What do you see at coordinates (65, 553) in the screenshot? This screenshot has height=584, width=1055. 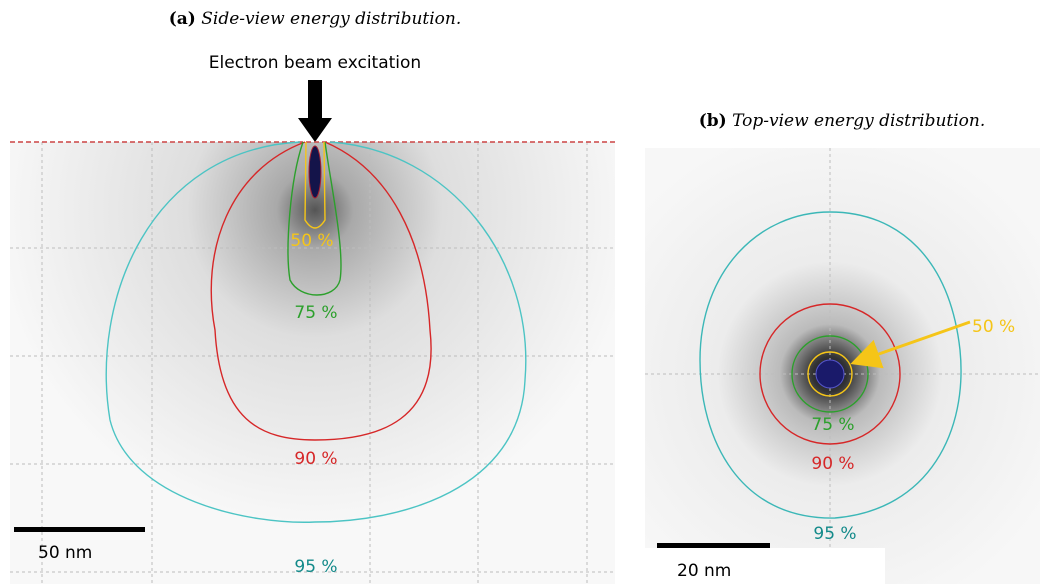 I see `scale-label: 50 nm` at bounding box center [65, 553].